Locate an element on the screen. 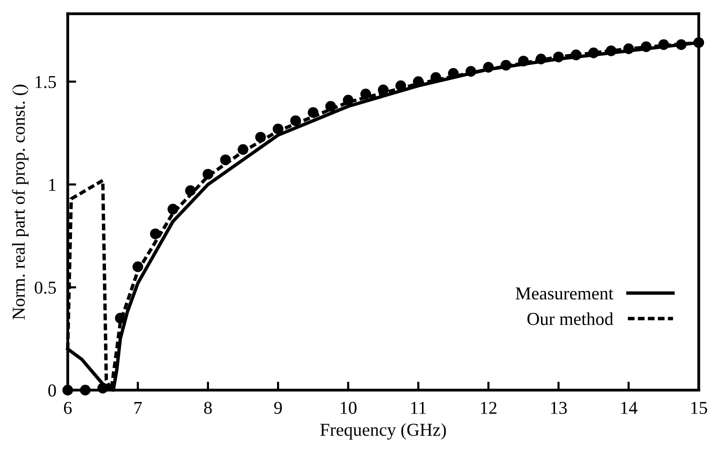  x-tick-label: 12 is located at coordinates (488, 408).